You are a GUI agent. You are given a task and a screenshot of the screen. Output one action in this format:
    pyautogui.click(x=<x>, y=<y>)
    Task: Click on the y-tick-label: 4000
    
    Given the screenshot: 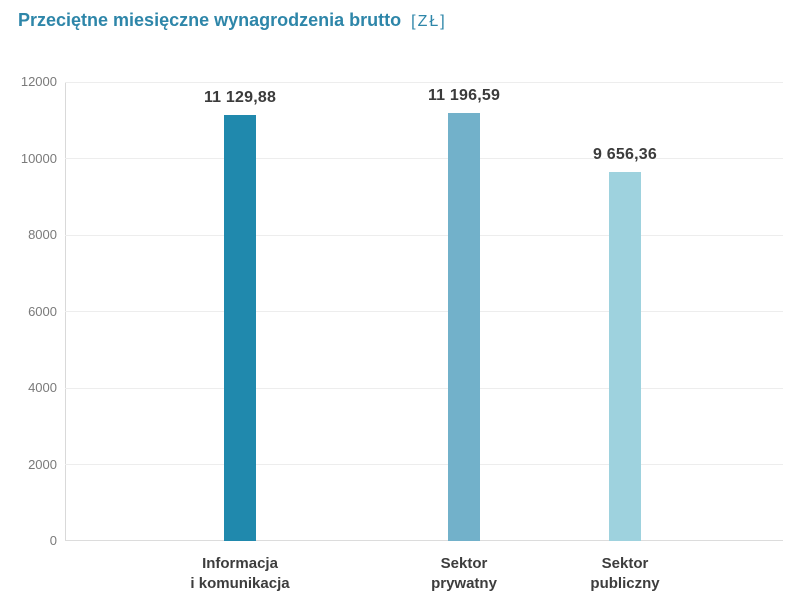 What is the action you would take?
    pyautogui.click(x=42, y=387)
    